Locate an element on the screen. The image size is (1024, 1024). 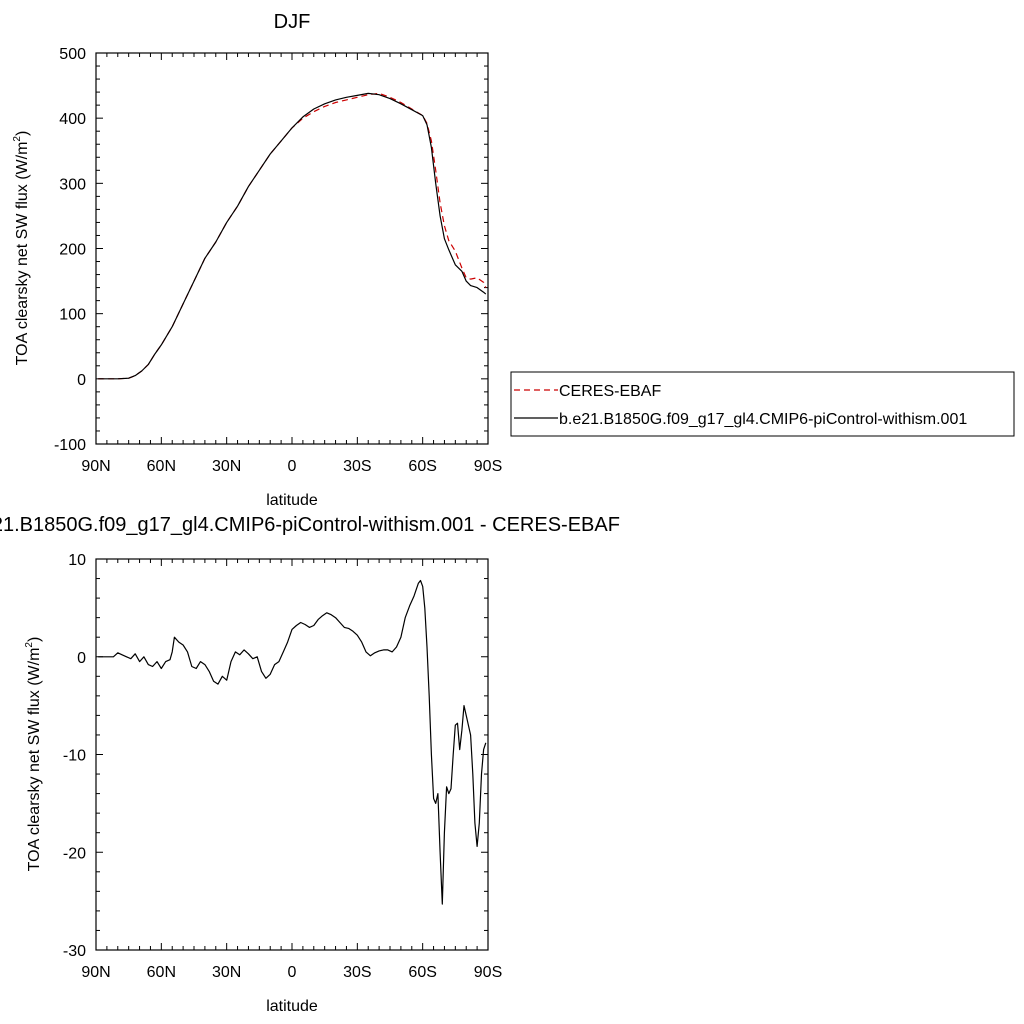
bottom-y-tick-label: -20 is located at coordinates (74, 853).